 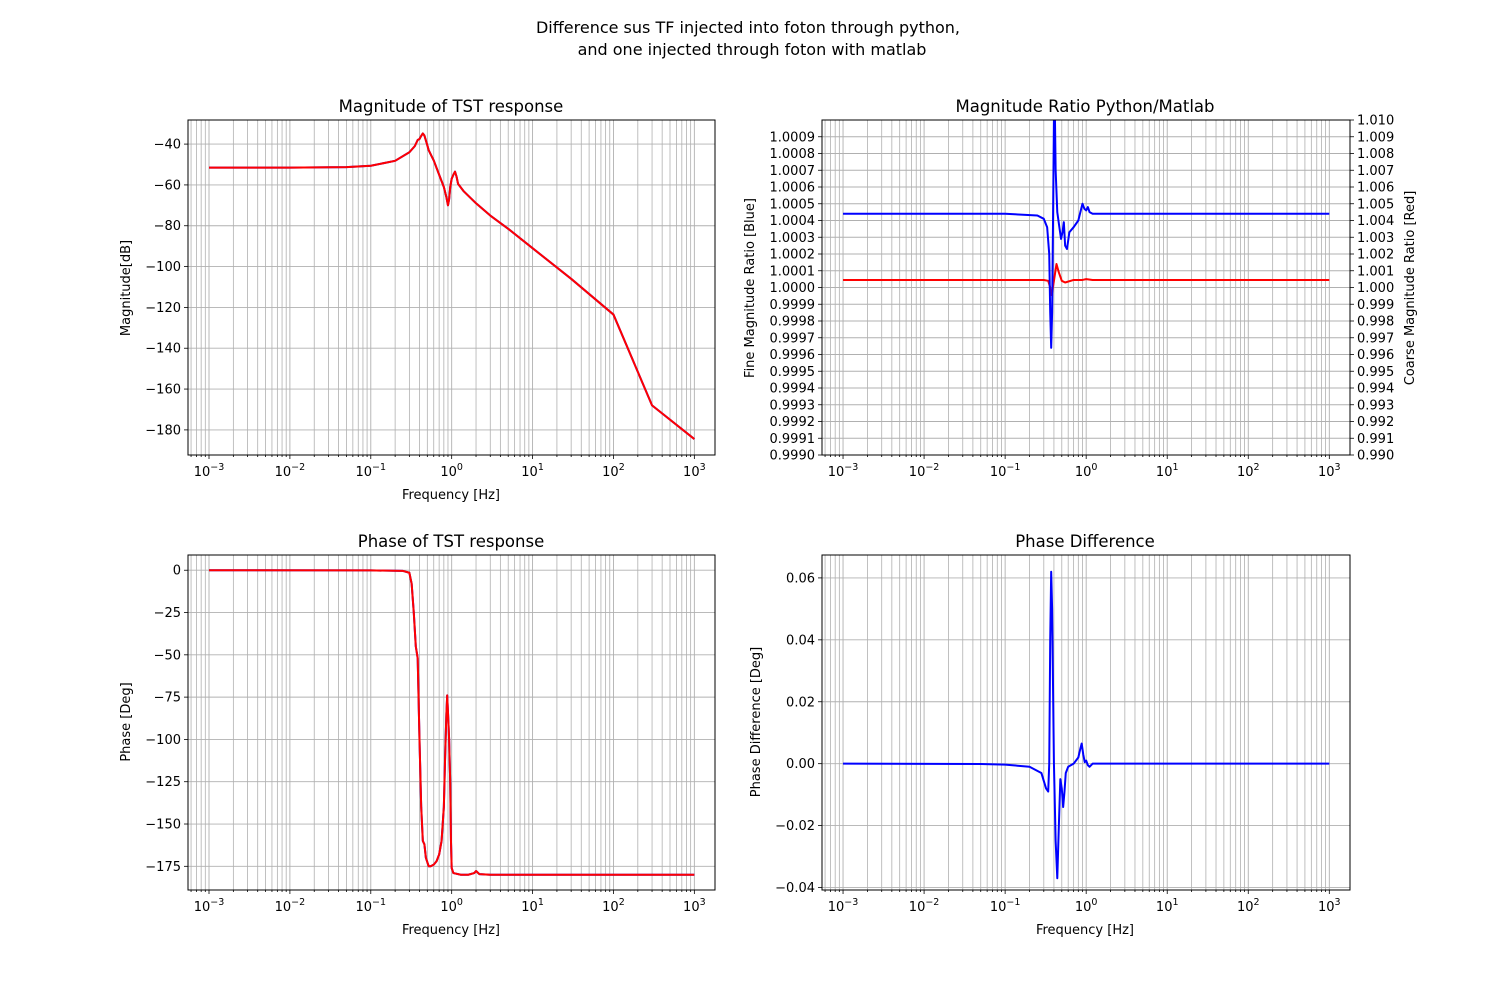 What do you see at coordinates (793, 238) in the screenshot?
I see `ratio-ytick-label: 1.0003` at bounding box center [793, 238].